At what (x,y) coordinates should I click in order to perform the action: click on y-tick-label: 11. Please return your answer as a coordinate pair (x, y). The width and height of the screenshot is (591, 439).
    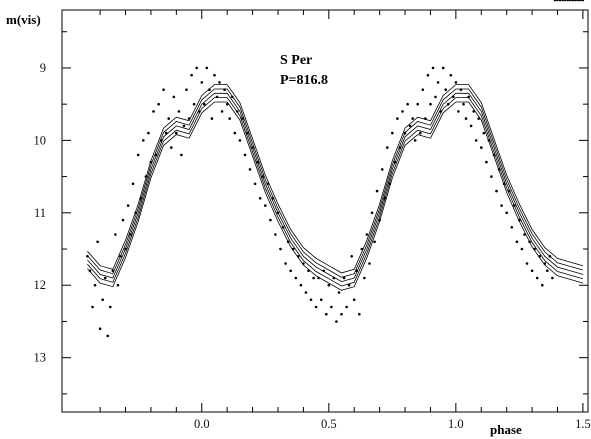
    Looking at the image, I should click on (40, 213).